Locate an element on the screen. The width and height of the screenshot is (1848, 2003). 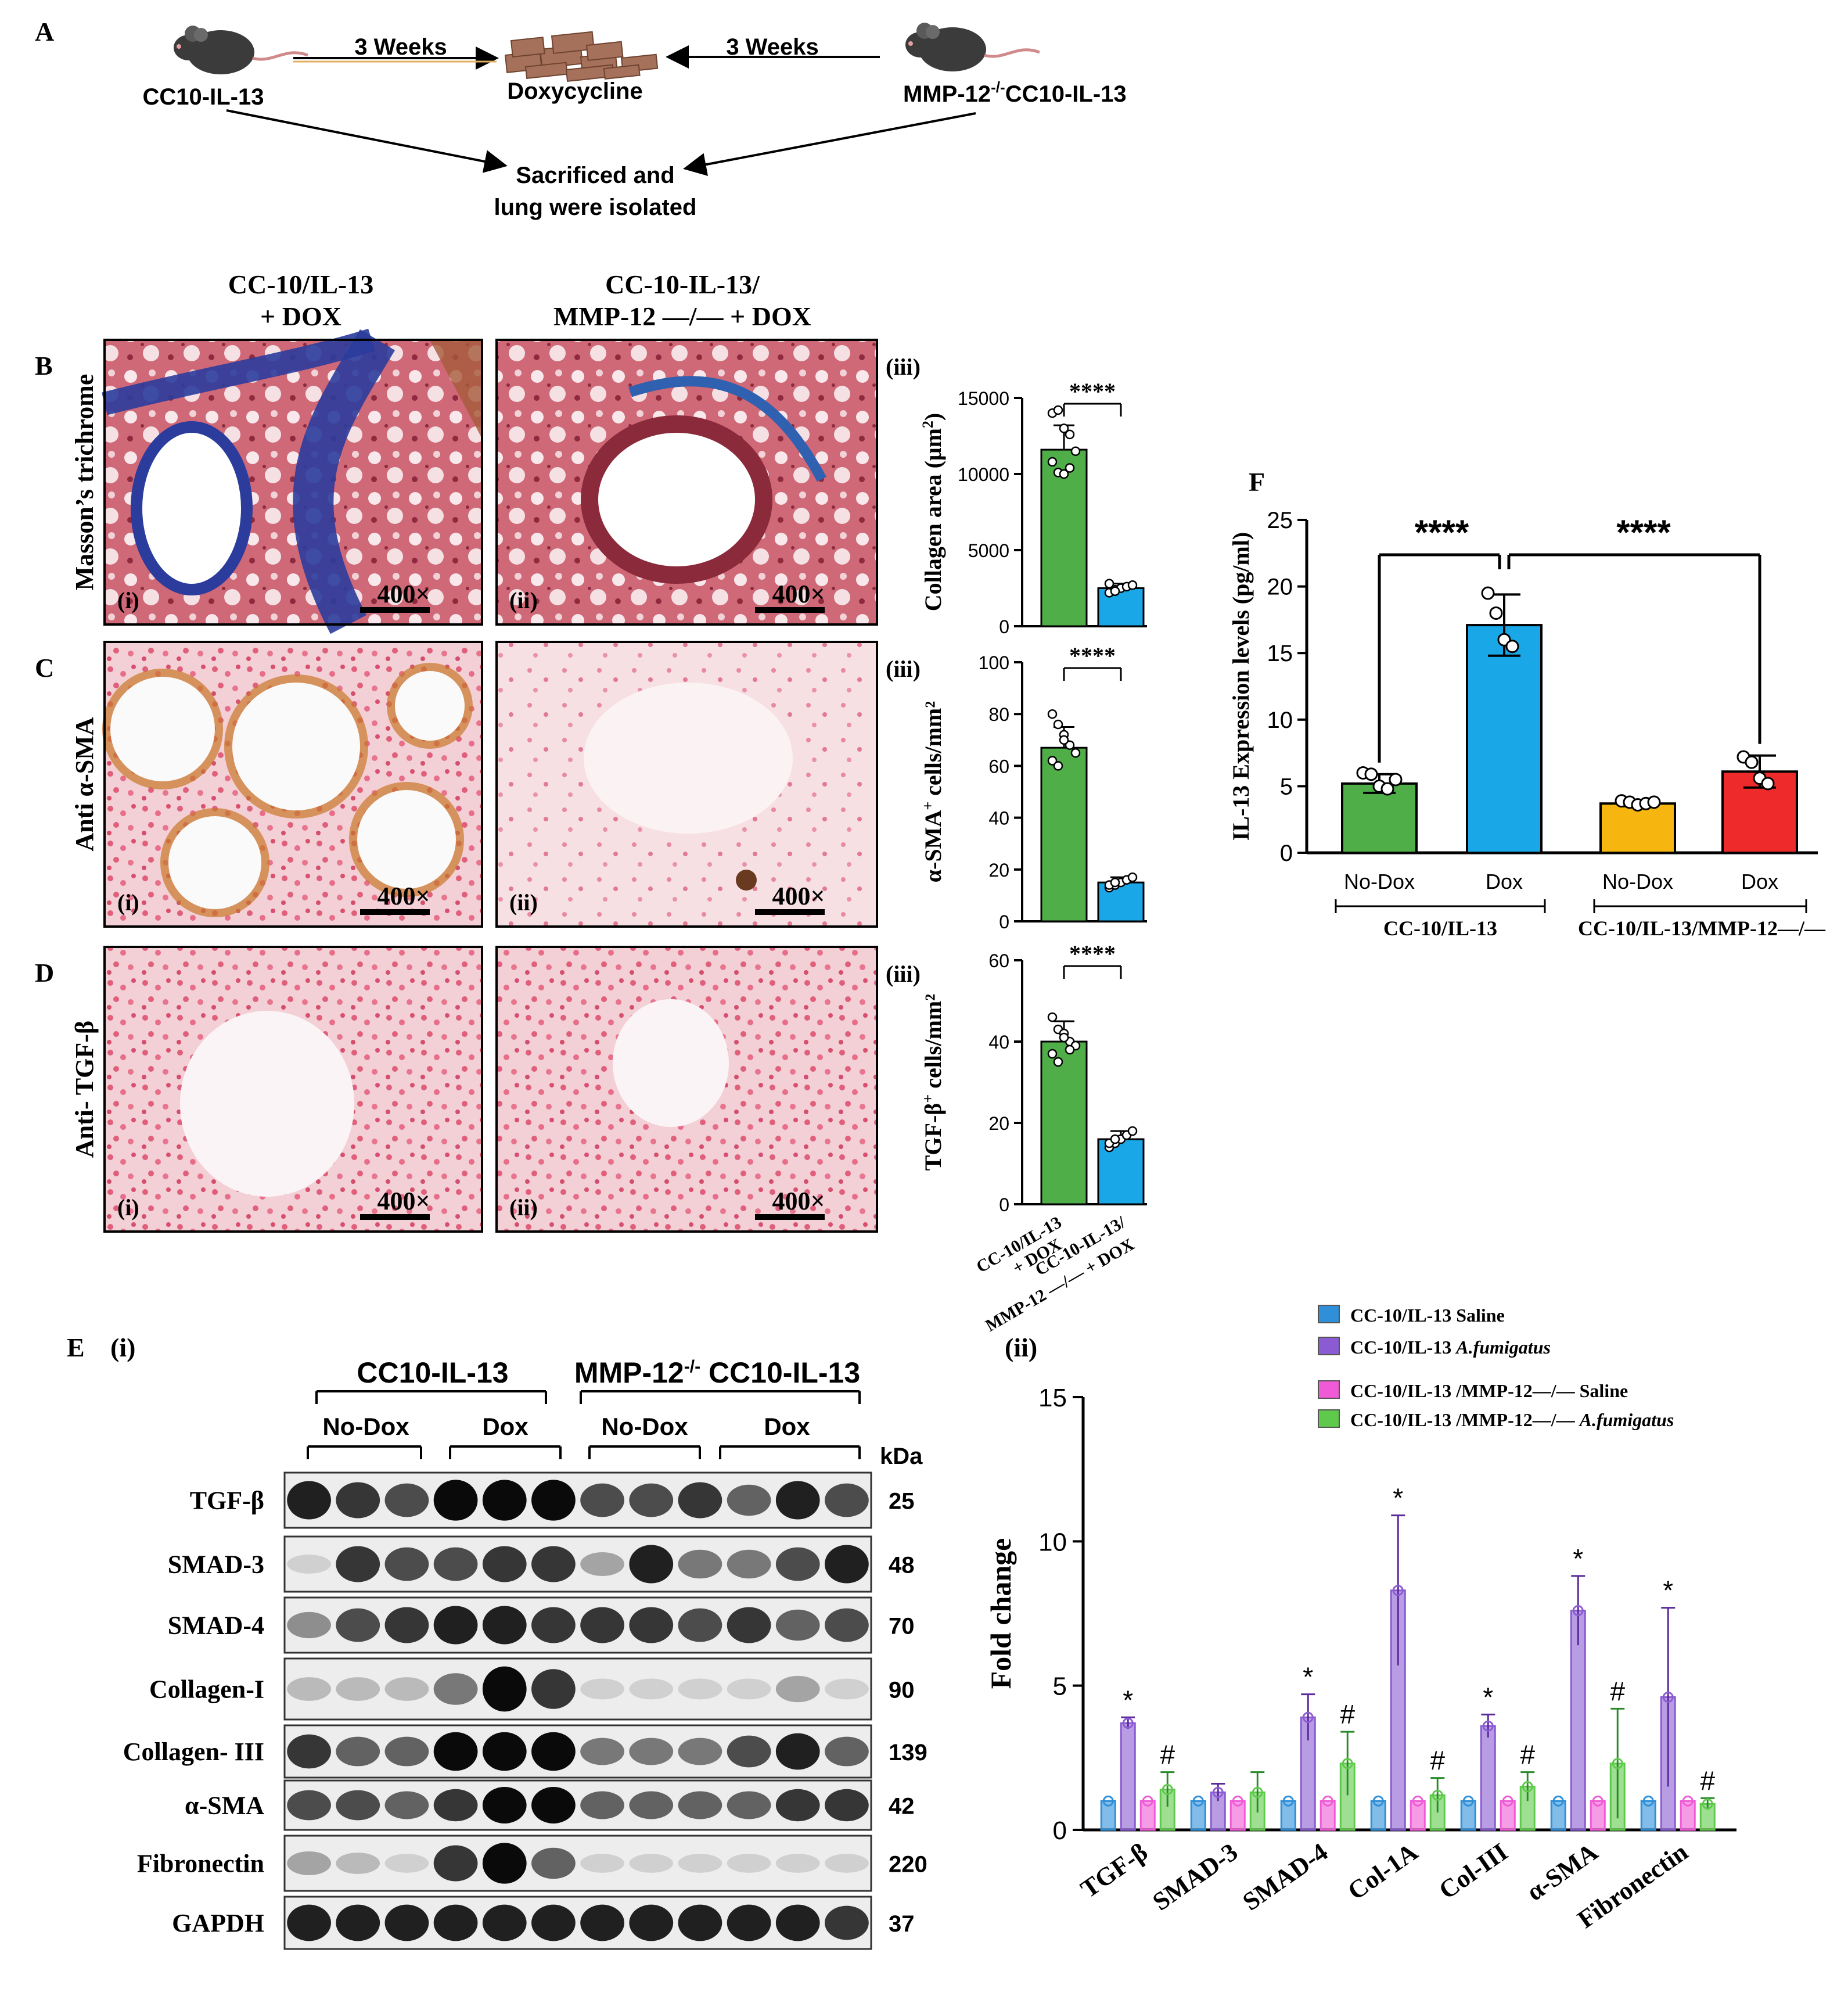
histology-row-d: D Anti- TGF-β (i) 400× (ii) 400× (iii) is located at coordinates (478, 1089).